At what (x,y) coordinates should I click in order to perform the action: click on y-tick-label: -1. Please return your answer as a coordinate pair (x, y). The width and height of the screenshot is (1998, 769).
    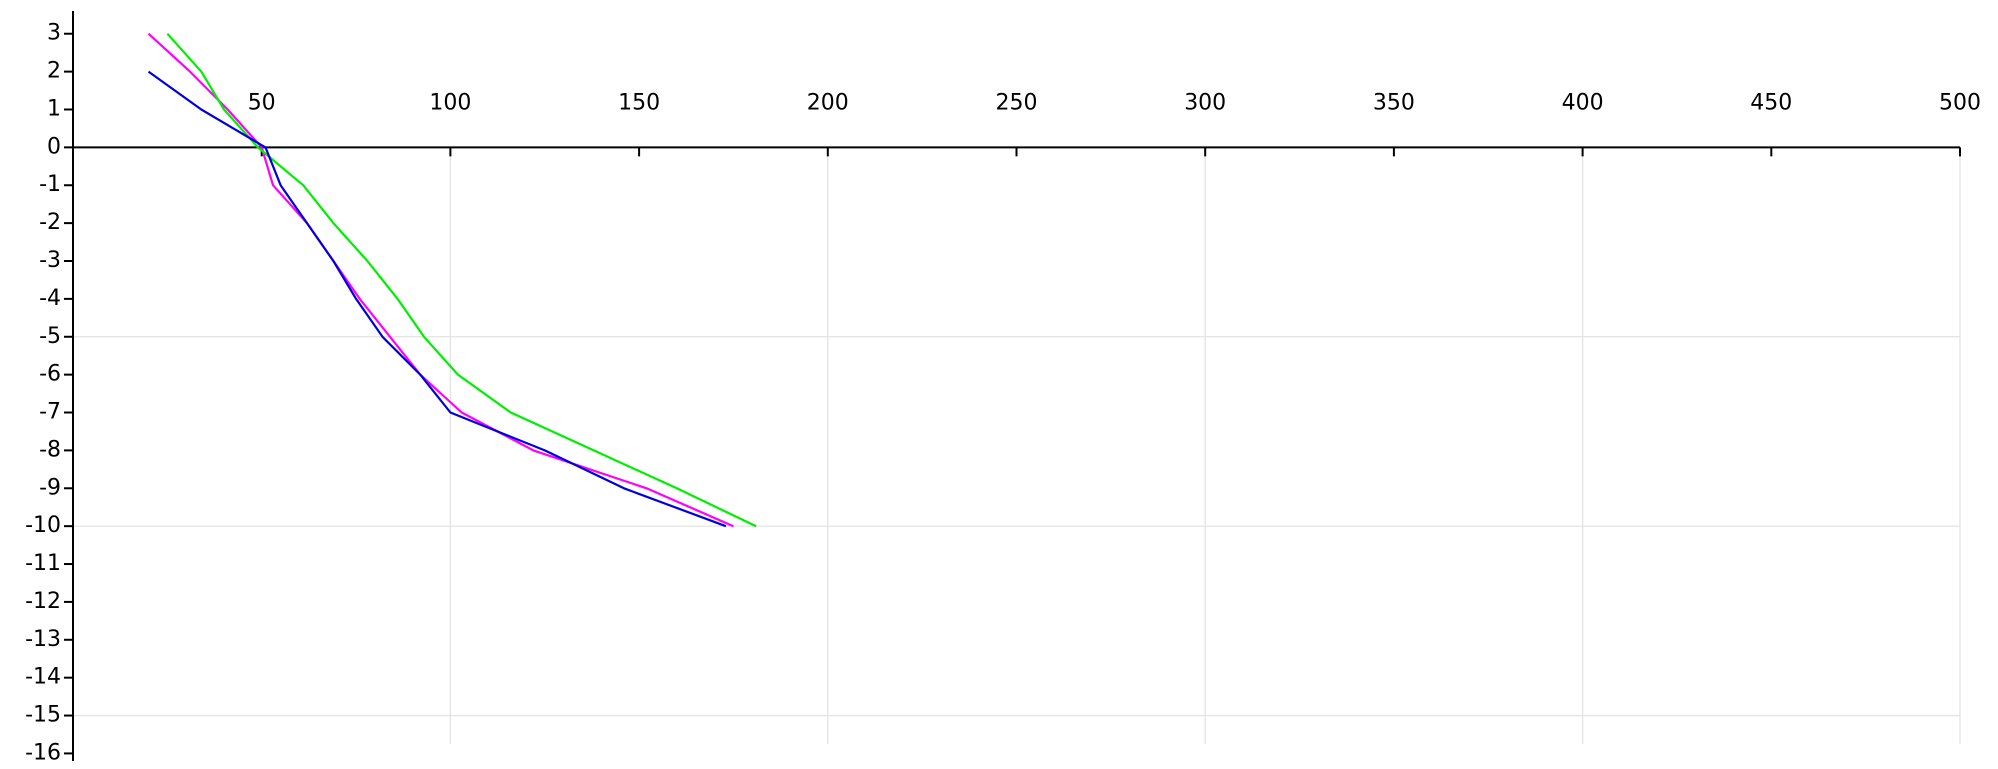
    Looking at the image, I should click on (50, 184).